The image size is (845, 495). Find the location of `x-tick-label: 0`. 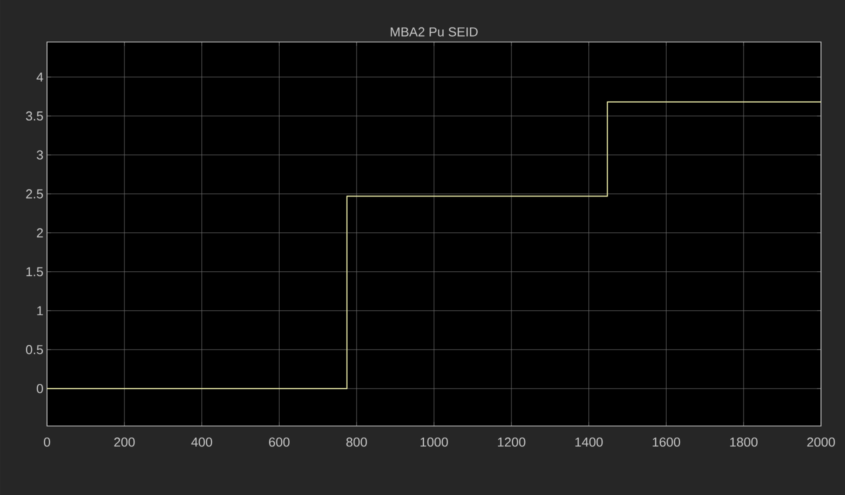

x-tick-label: 0 is located at coordinates (47, 442).